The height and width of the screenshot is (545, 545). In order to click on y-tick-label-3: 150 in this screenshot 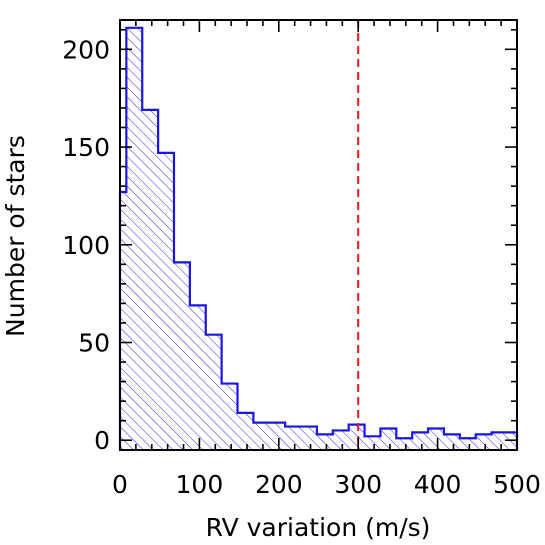, I will do `click(86, 147)`.